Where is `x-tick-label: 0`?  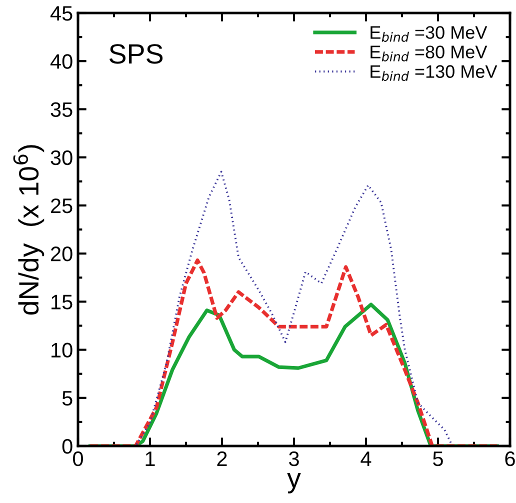 x-tick-label: 0 is located at coordinates (78, 458).